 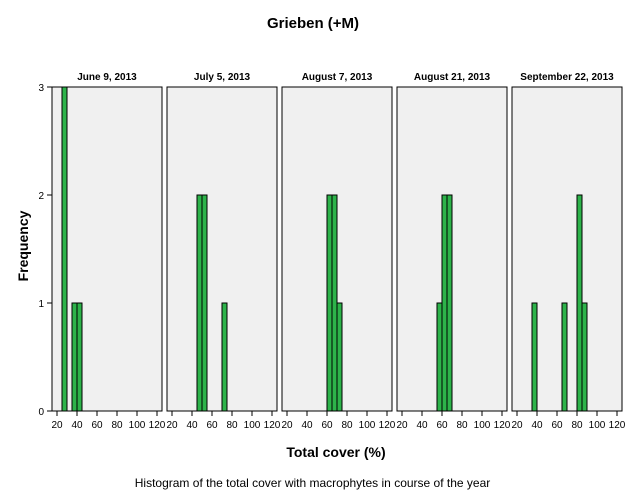 I want to click on panel-label: August 21, 2013, so click(x=452, y=77).